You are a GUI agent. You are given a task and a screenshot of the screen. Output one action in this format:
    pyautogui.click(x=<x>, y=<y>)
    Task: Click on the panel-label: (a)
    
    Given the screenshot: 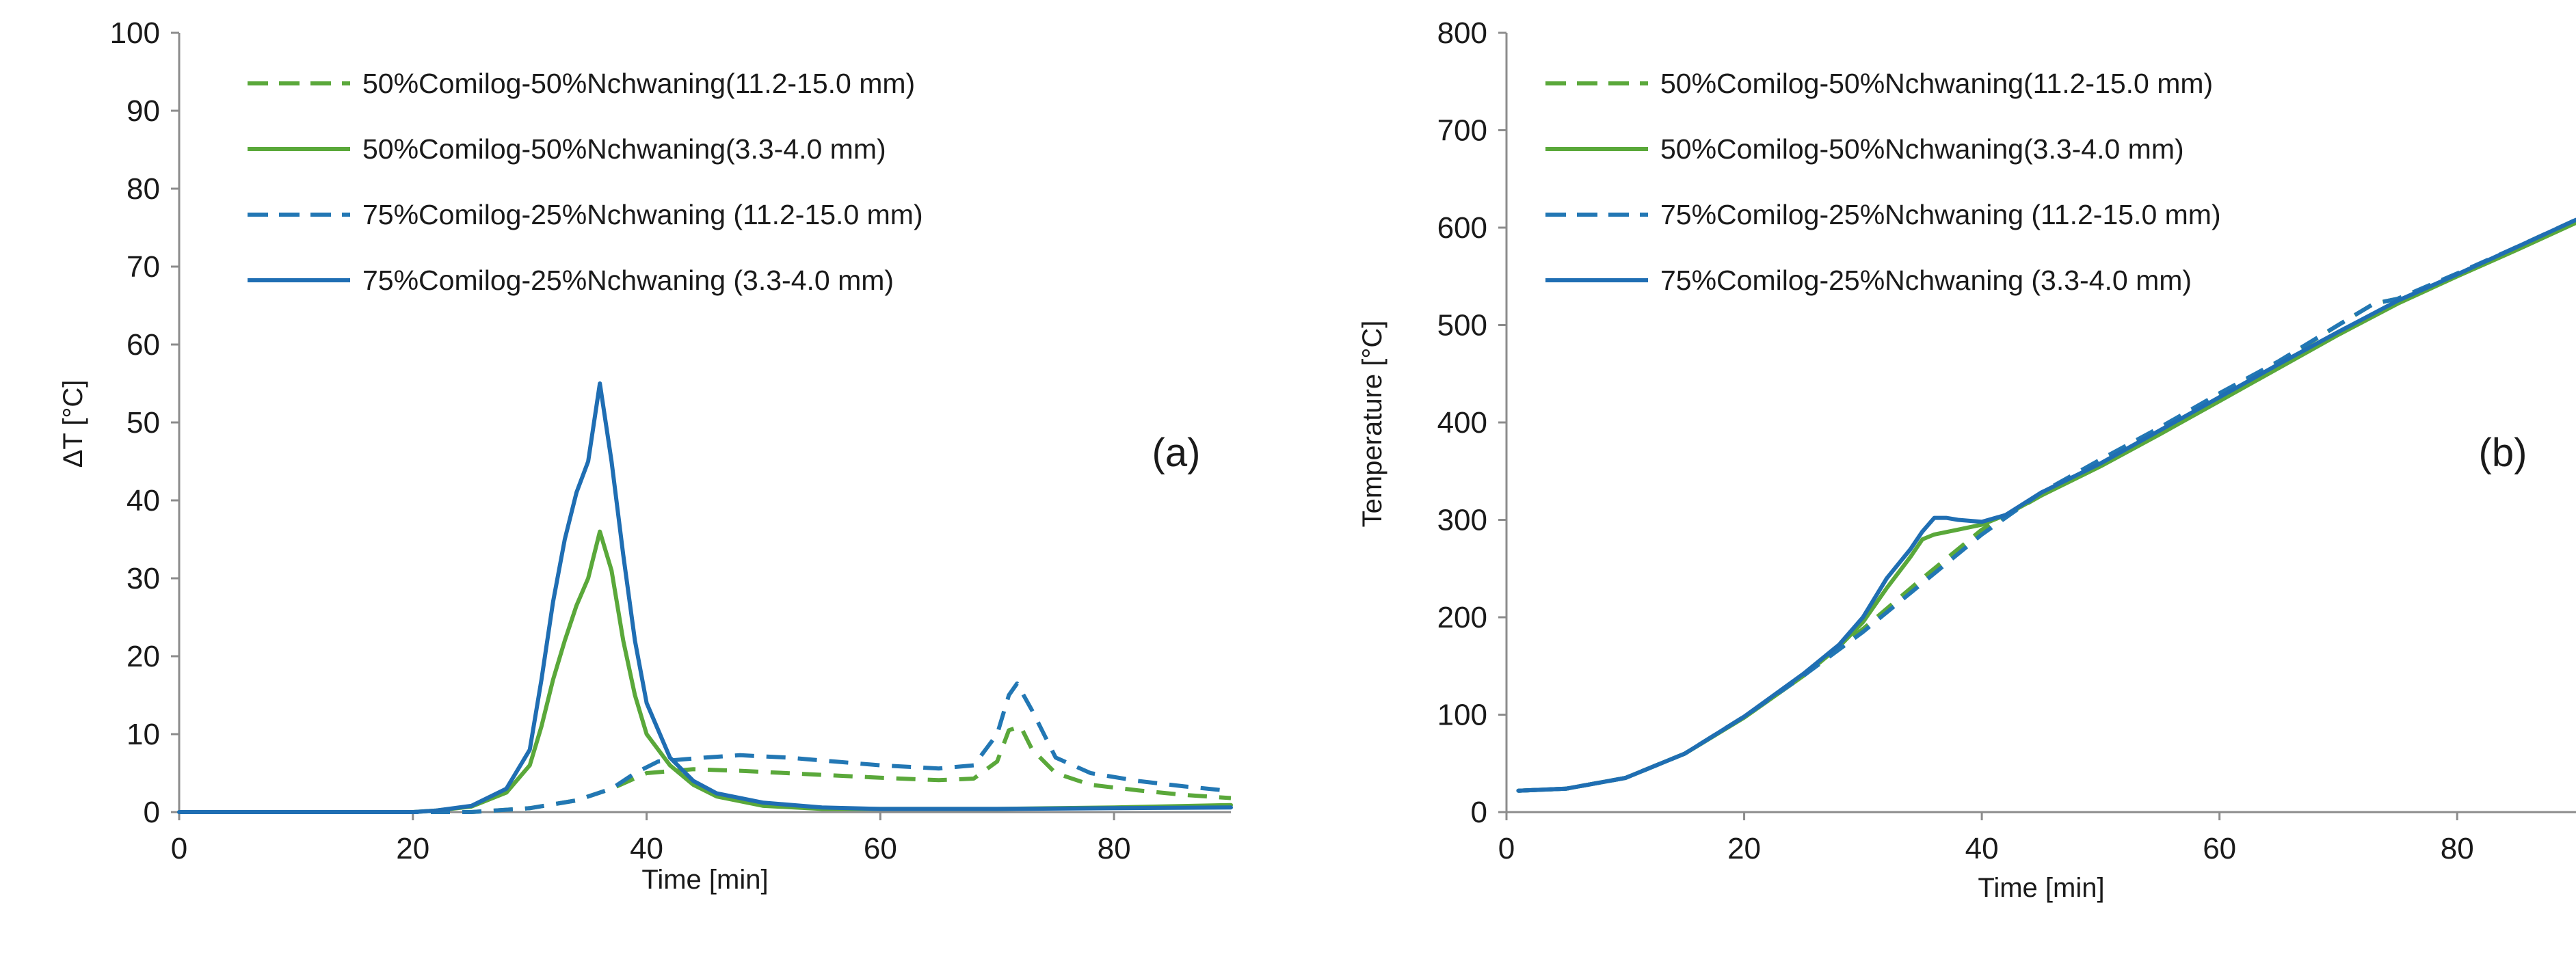 What is the action you would take?
    pyautogui.click(x=1176, y=453)
    